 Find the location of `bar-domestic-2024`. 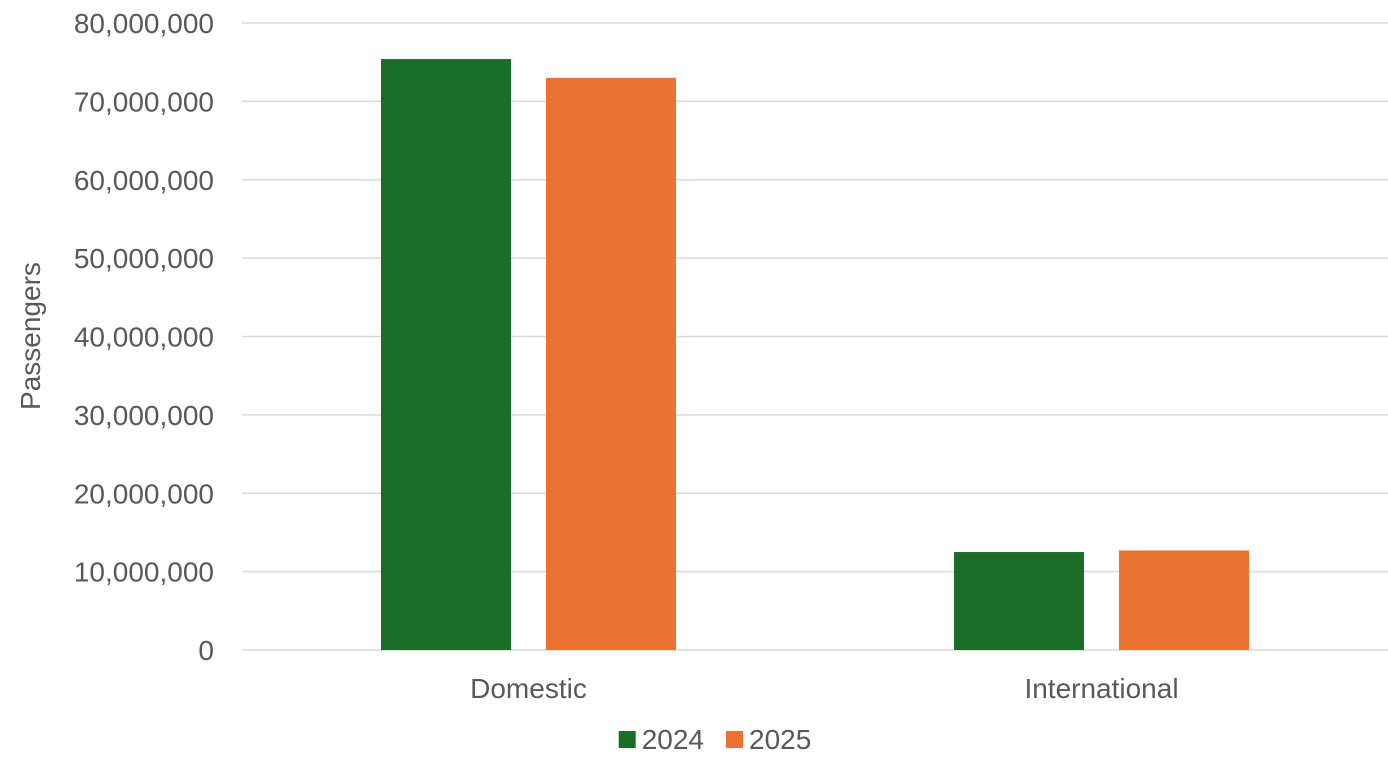

bar-domestic-2024 is located at coordinates (446, 355).